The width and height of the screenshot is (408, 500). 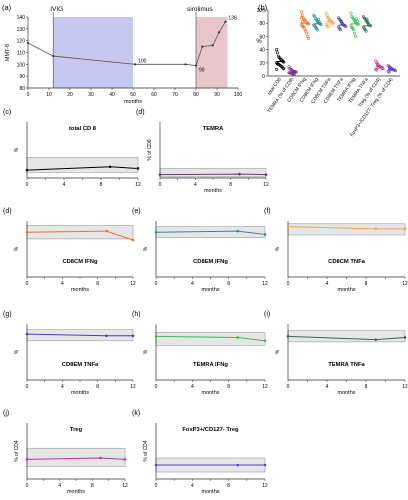 I want to click on panel-label: (k), so click(x=136, y=413).